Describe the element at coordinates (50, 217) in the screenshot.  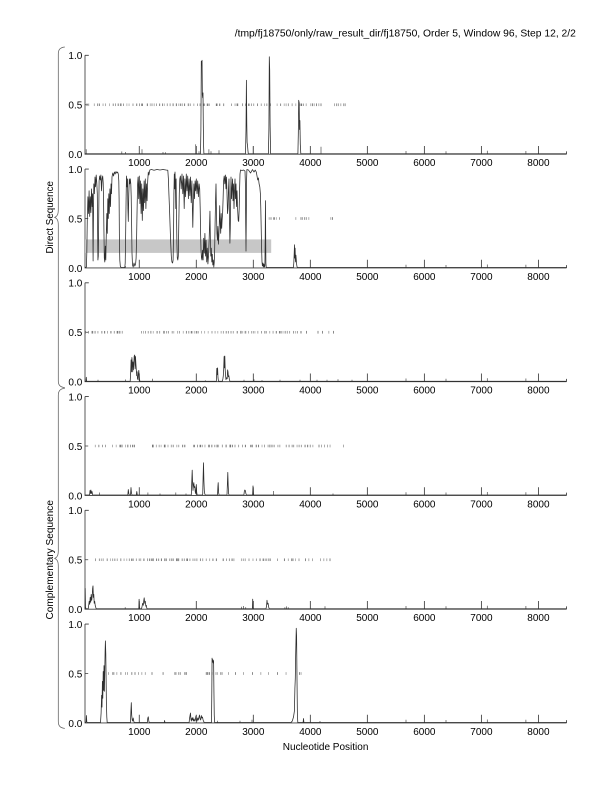
I see `svg-text: Direct Sequence` at that location.